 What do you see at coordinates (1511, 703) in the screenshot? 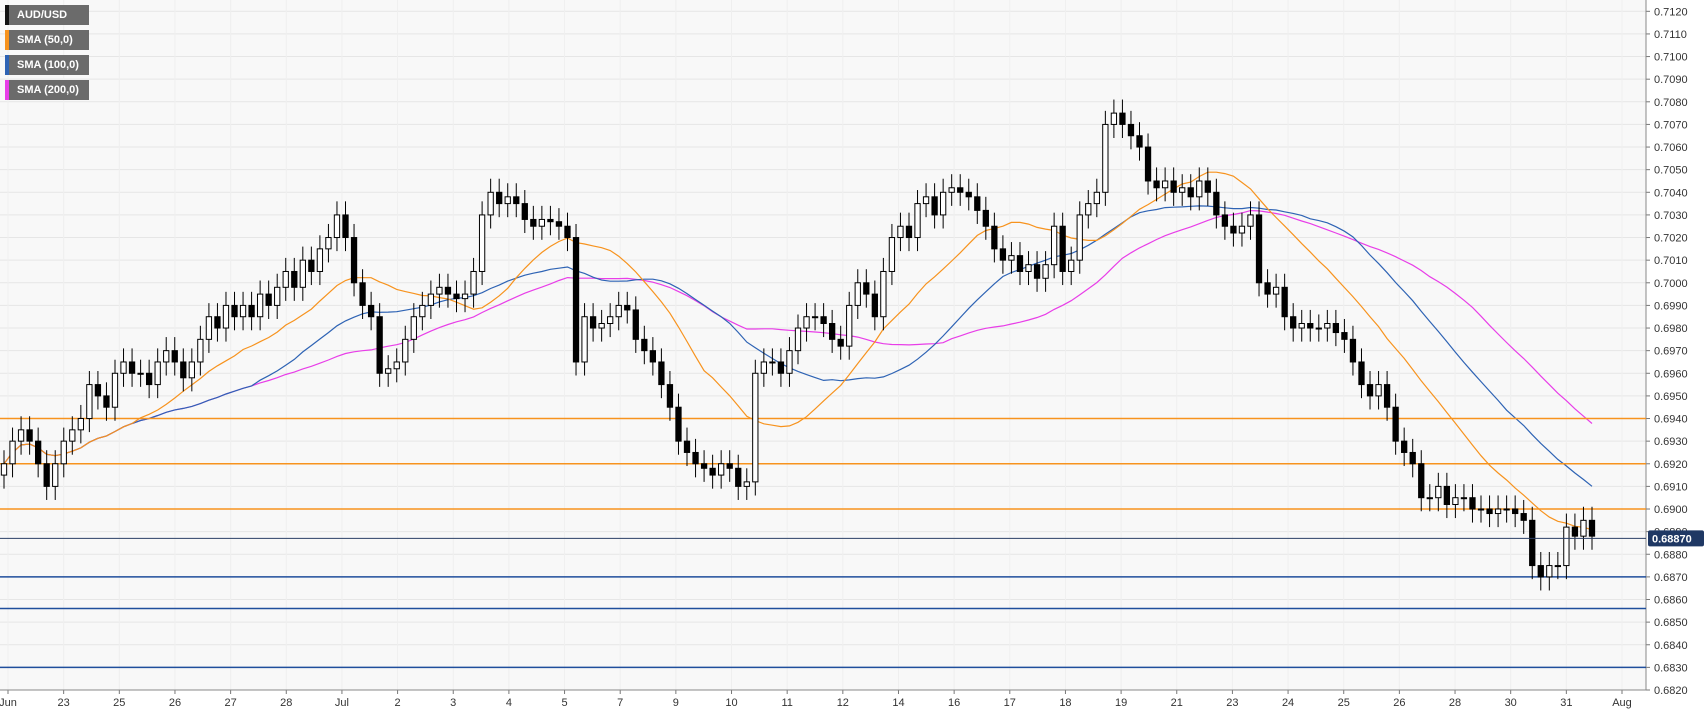
I see `x-tick-label: 30` at bounding box center [1511, 703].